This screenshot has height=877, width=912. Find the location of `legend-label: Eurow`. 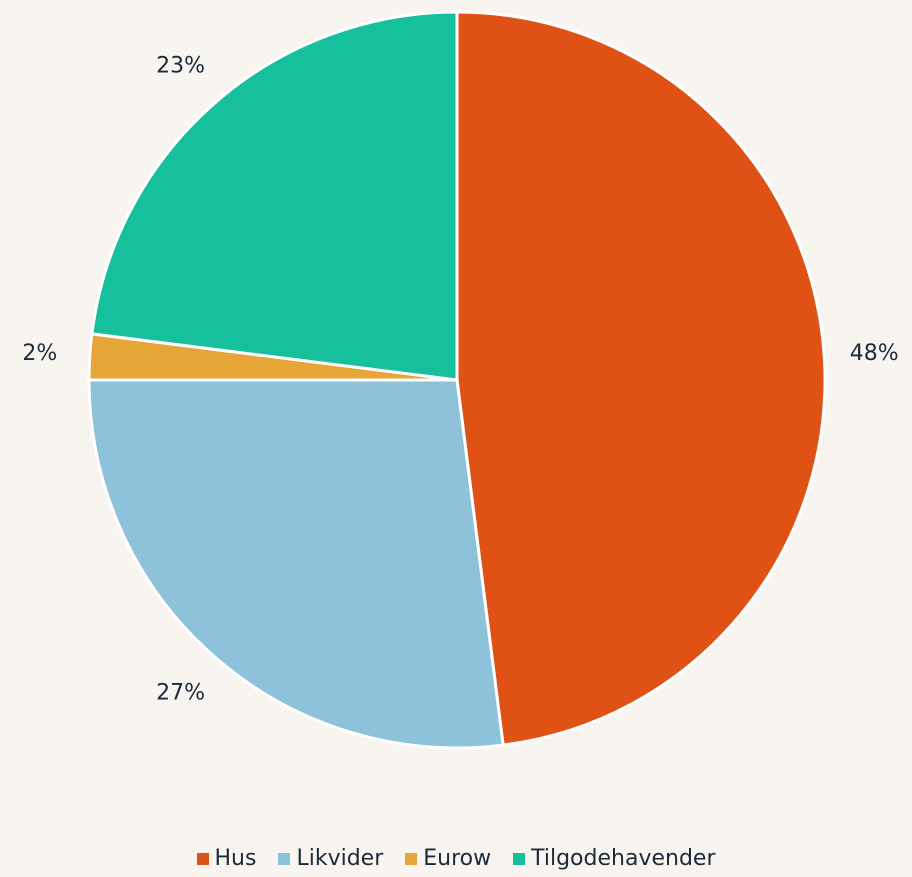

legend-label: Eurow is located at coordinates (457, 858).